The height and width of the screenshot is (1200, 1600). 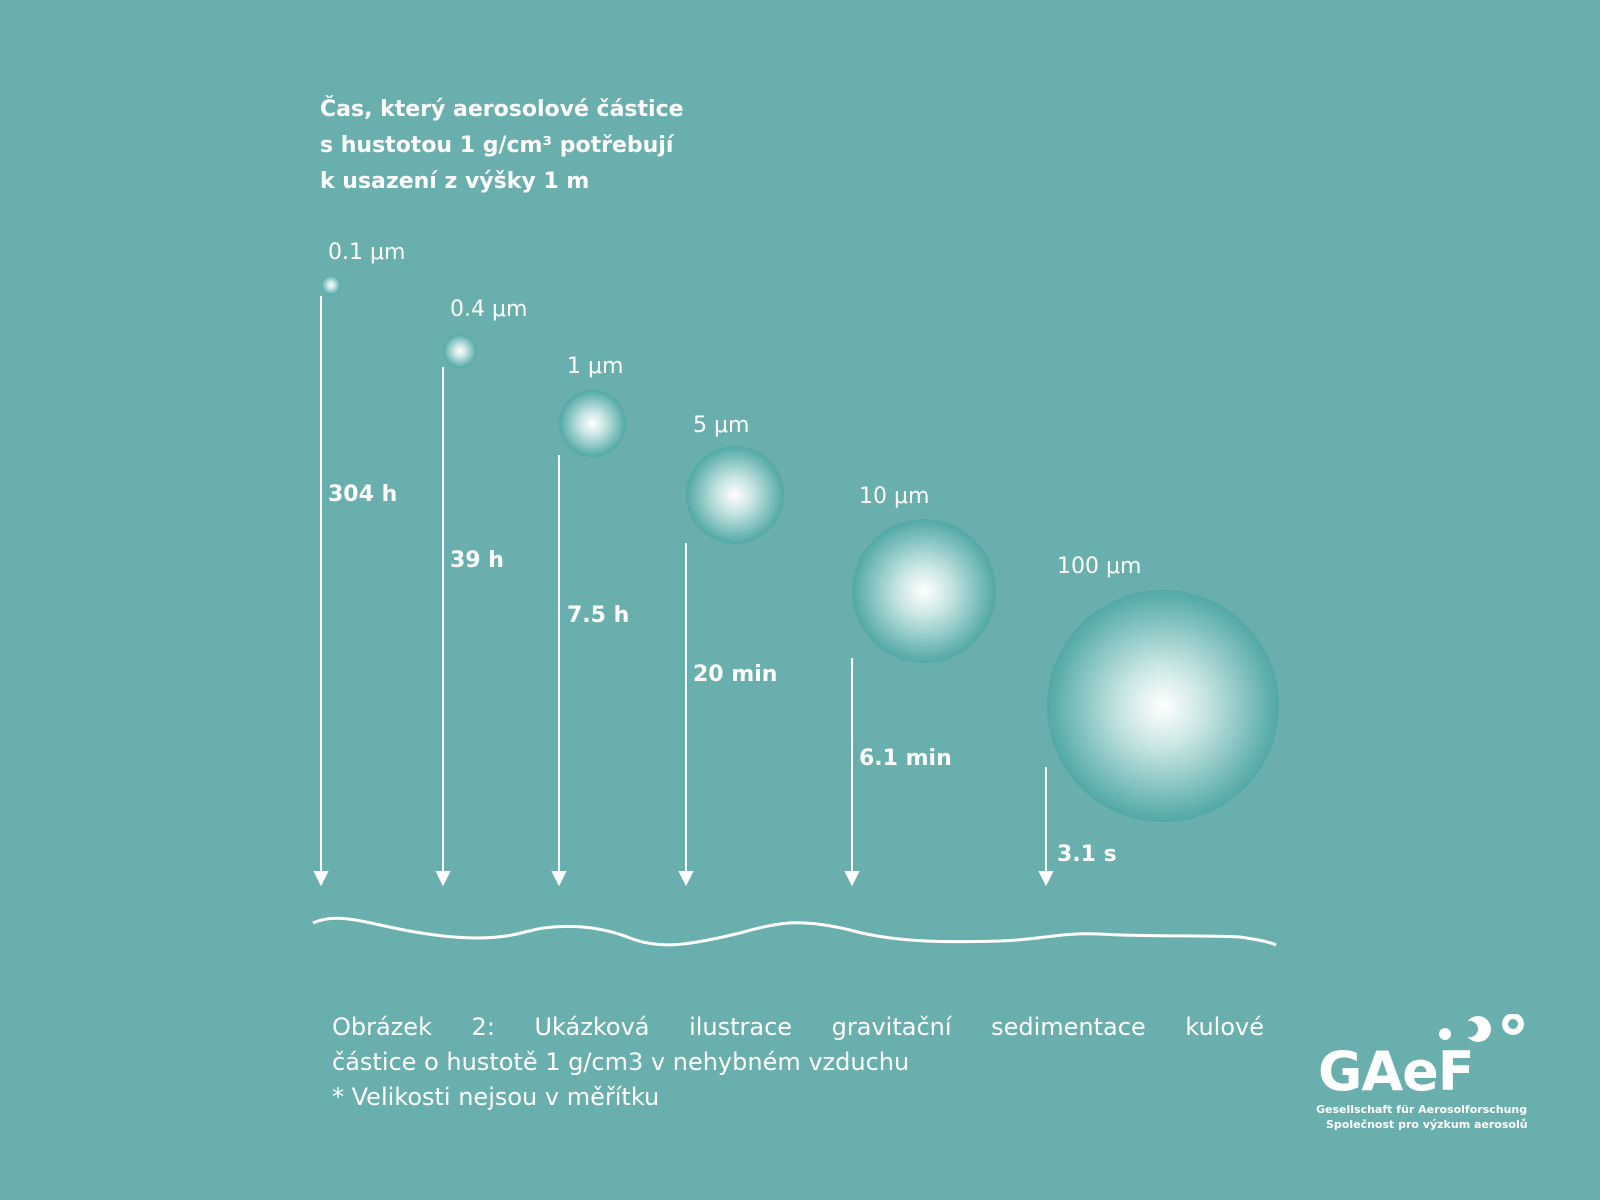 I want to click on time-label: 6.1 min, so click(x=905, y=758).